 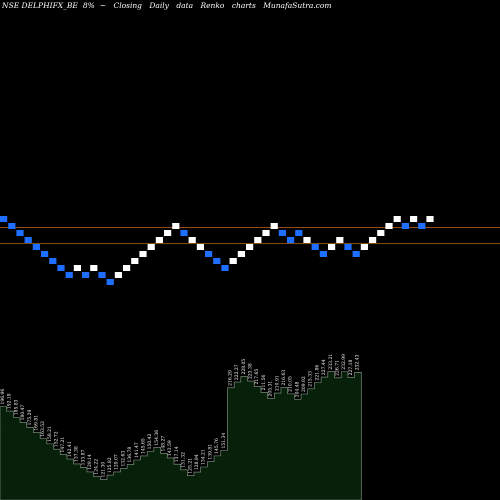 I want to click on volume-label: 204.48, so click(x=297, y=389).